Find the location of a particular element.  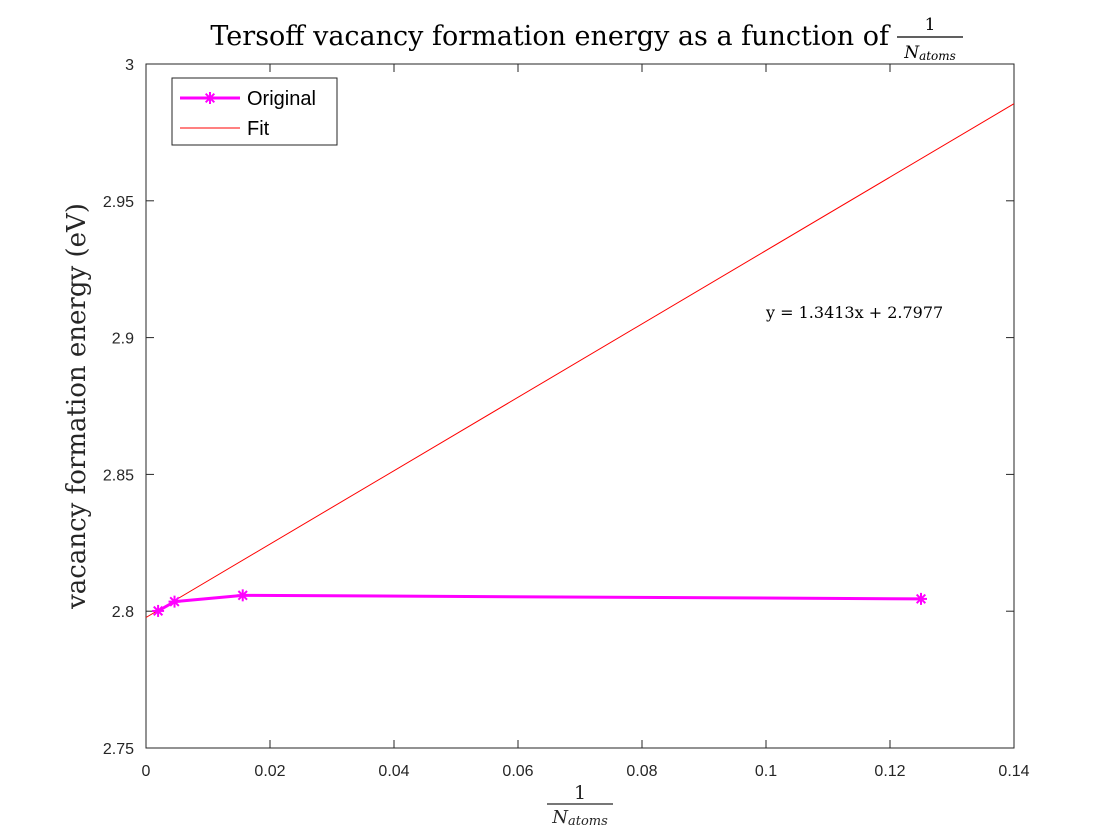

legend: Original Fit is located at coordinates (254, 111).